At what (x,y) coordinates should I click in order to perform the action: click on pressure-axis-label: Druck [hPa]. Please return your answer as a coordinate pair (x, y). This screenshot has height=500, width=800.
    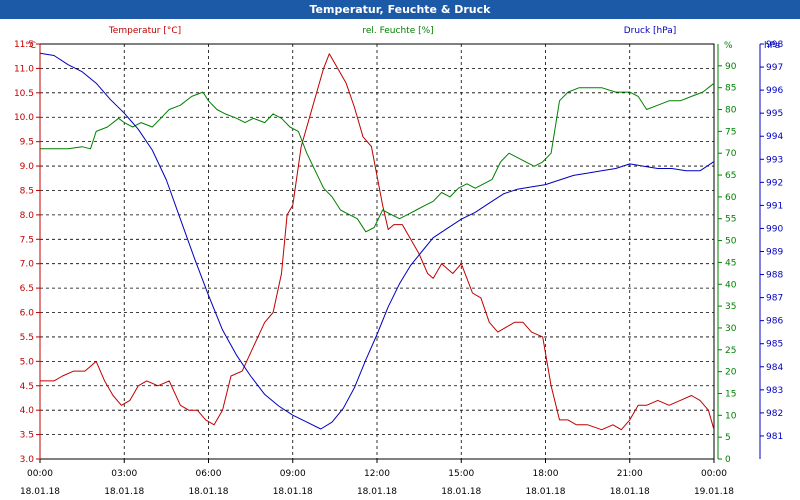
    Looking at the image, I should click on (650, 31).